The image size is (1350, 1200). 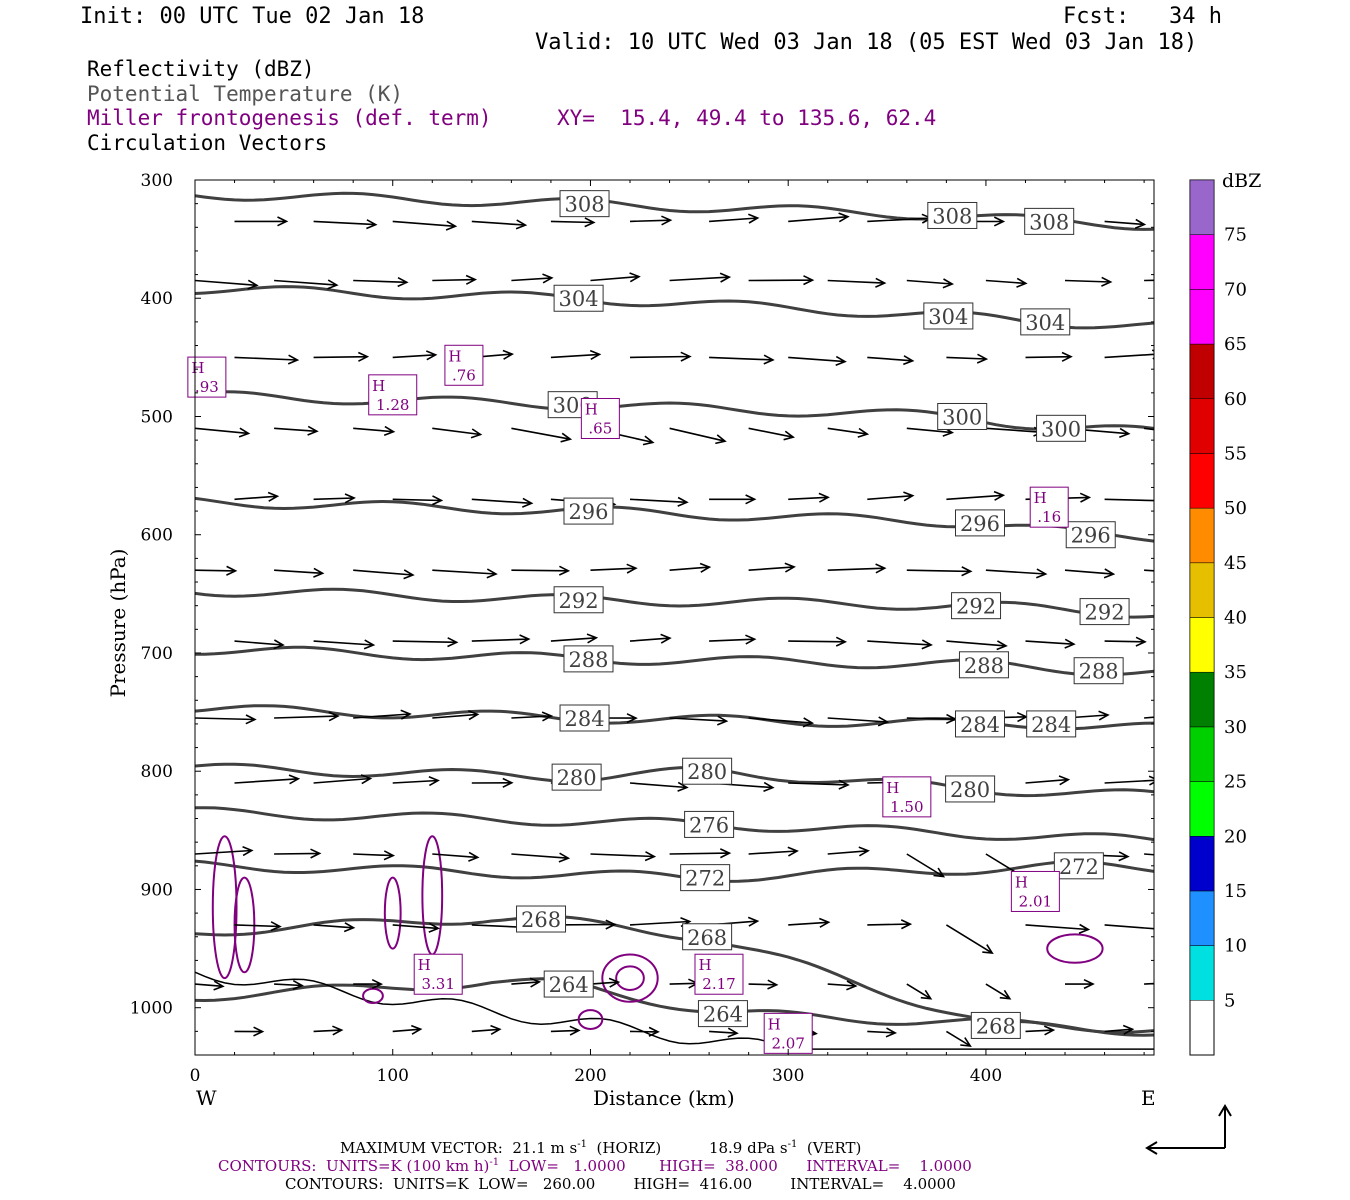 What do you see at coordinates (1235, 782) in the screenshot?
I see `colorbar-label: 25` at bounding box center [1235, 782].